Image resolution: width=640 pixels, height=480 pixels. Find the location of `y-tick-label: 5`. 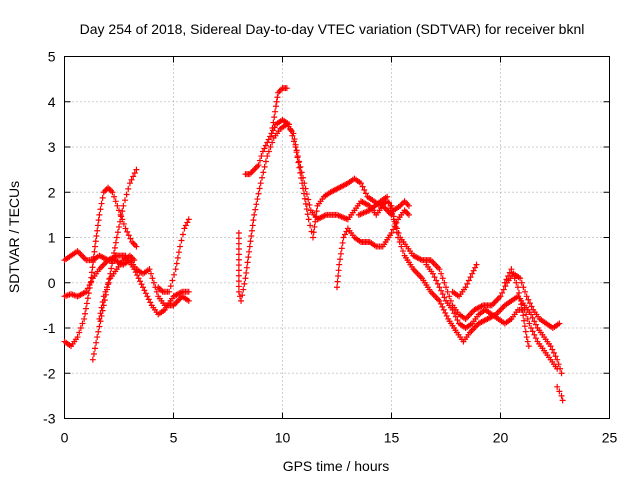

y-tick-label: 5 is located at coordinates (52, 57).